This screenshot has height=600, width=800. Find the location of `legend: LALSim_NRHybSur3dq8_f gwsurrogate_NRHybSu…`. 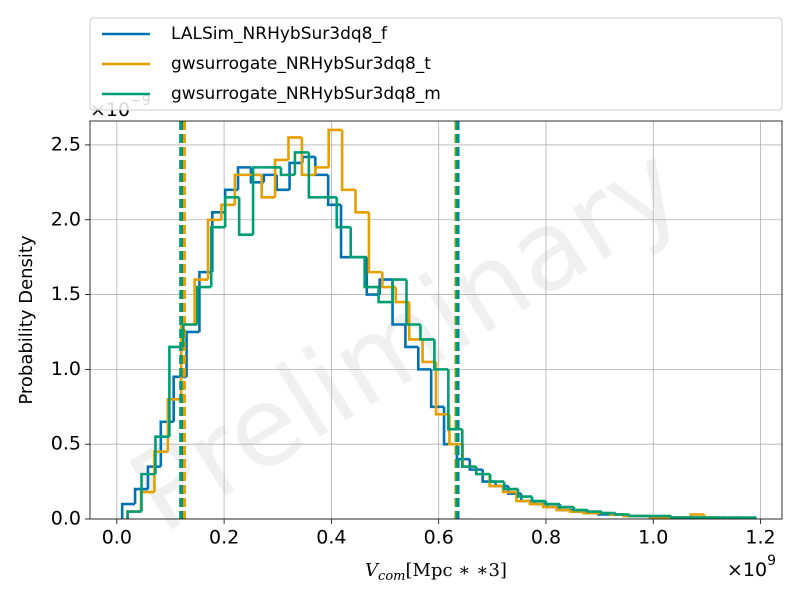

legend: LALSim_NRHybSur3dq8_f gwsurrogate_NRHybSu… is located at coordinates (436, 64).